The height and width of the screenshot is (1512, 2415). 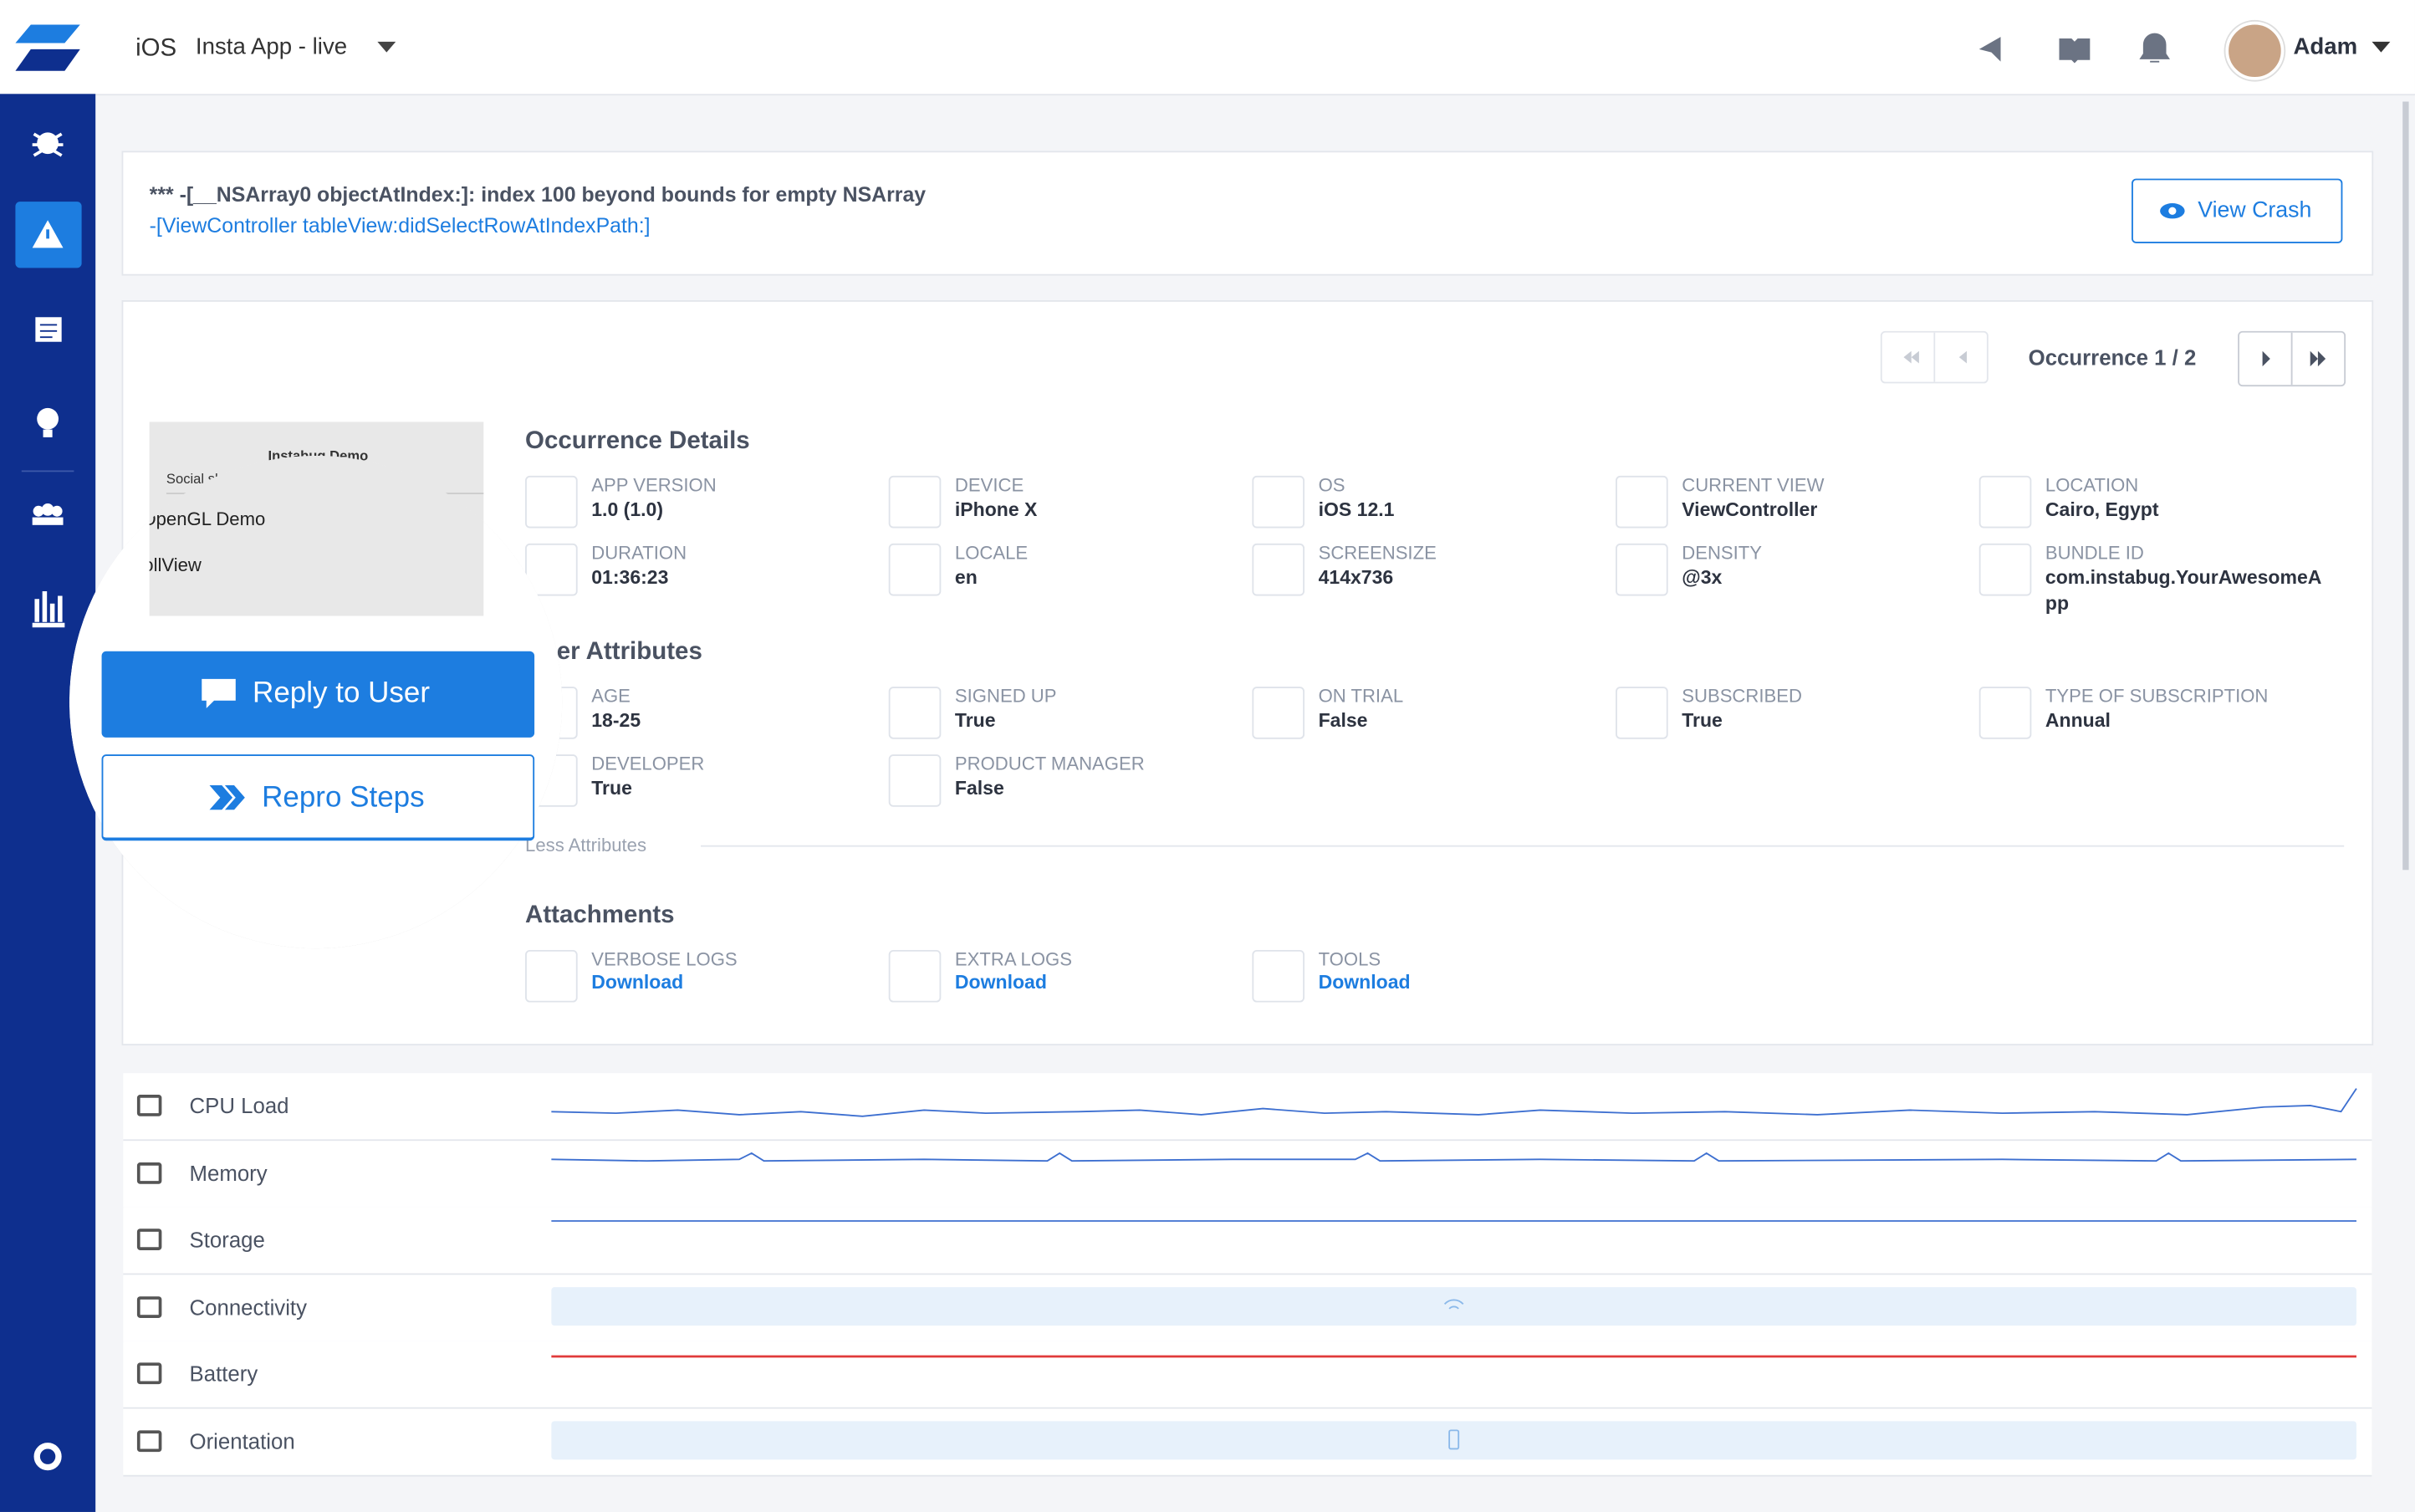 I want to click on metric-row: Orientation, so click(x=1248, y=1441).